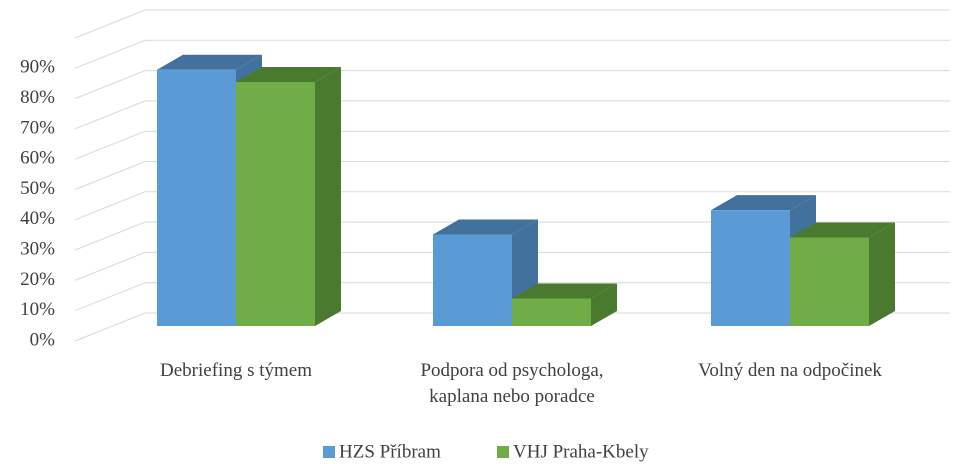 The width and height of the screenshot is (963, 464). I want to click on y-tick-label: 10%, so click(37, 309).